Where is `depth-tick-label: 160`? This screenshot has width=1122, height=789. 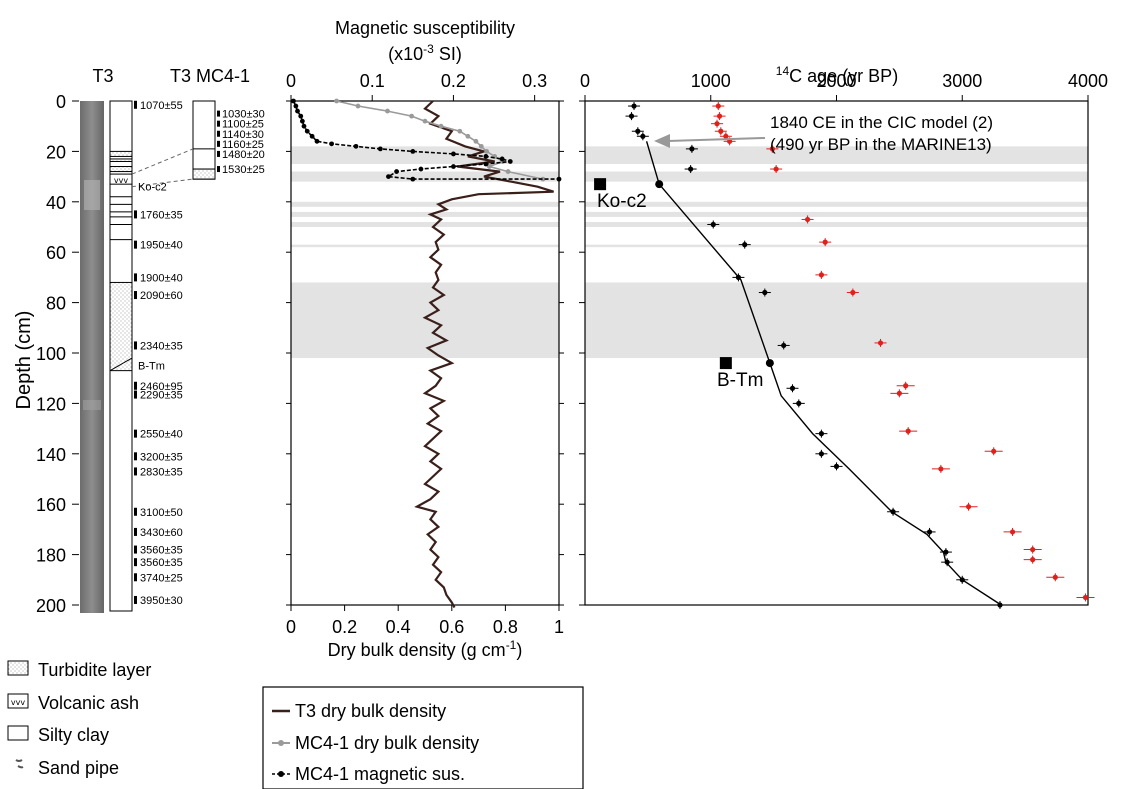 depth-tick-label: 160 is located at coordinates (51, 505).